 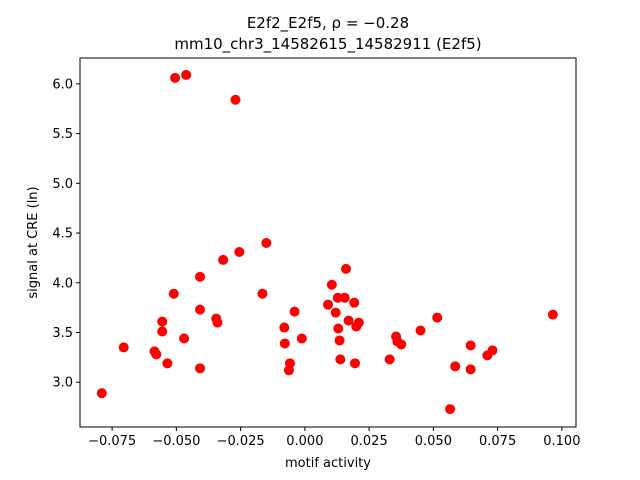 What do you see at coordinates (497, 441) in the screenshot?
I see `x-tick-label: 0.075` at bounding box center [497, 441].